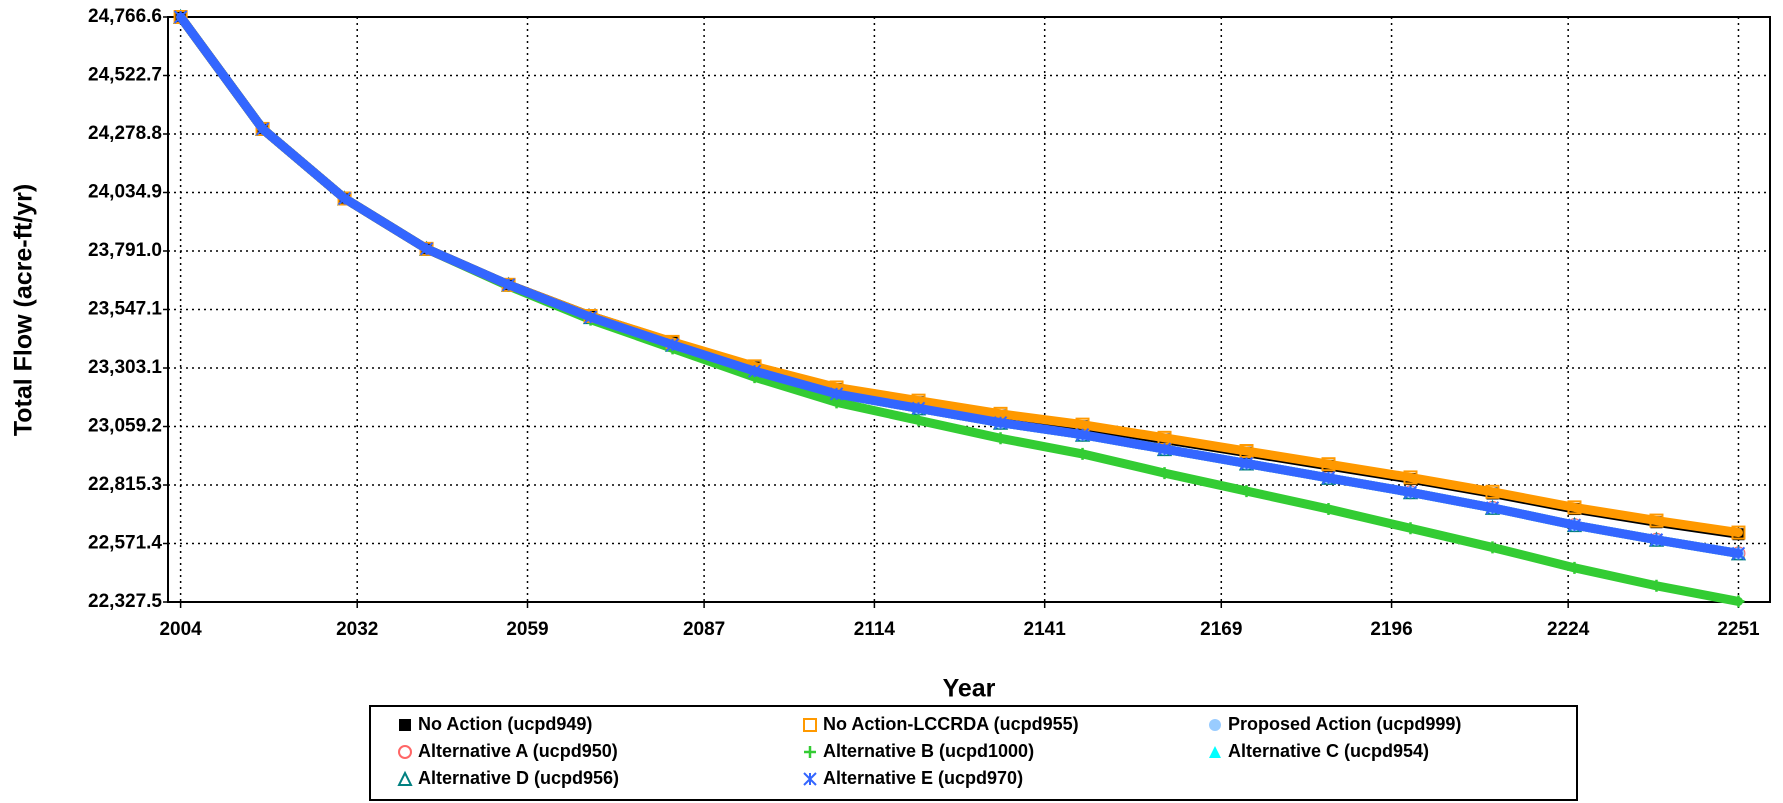 This screenshot has width=1783, height=803. I want to click on x-tick-label: 2059, so click(527, 629).